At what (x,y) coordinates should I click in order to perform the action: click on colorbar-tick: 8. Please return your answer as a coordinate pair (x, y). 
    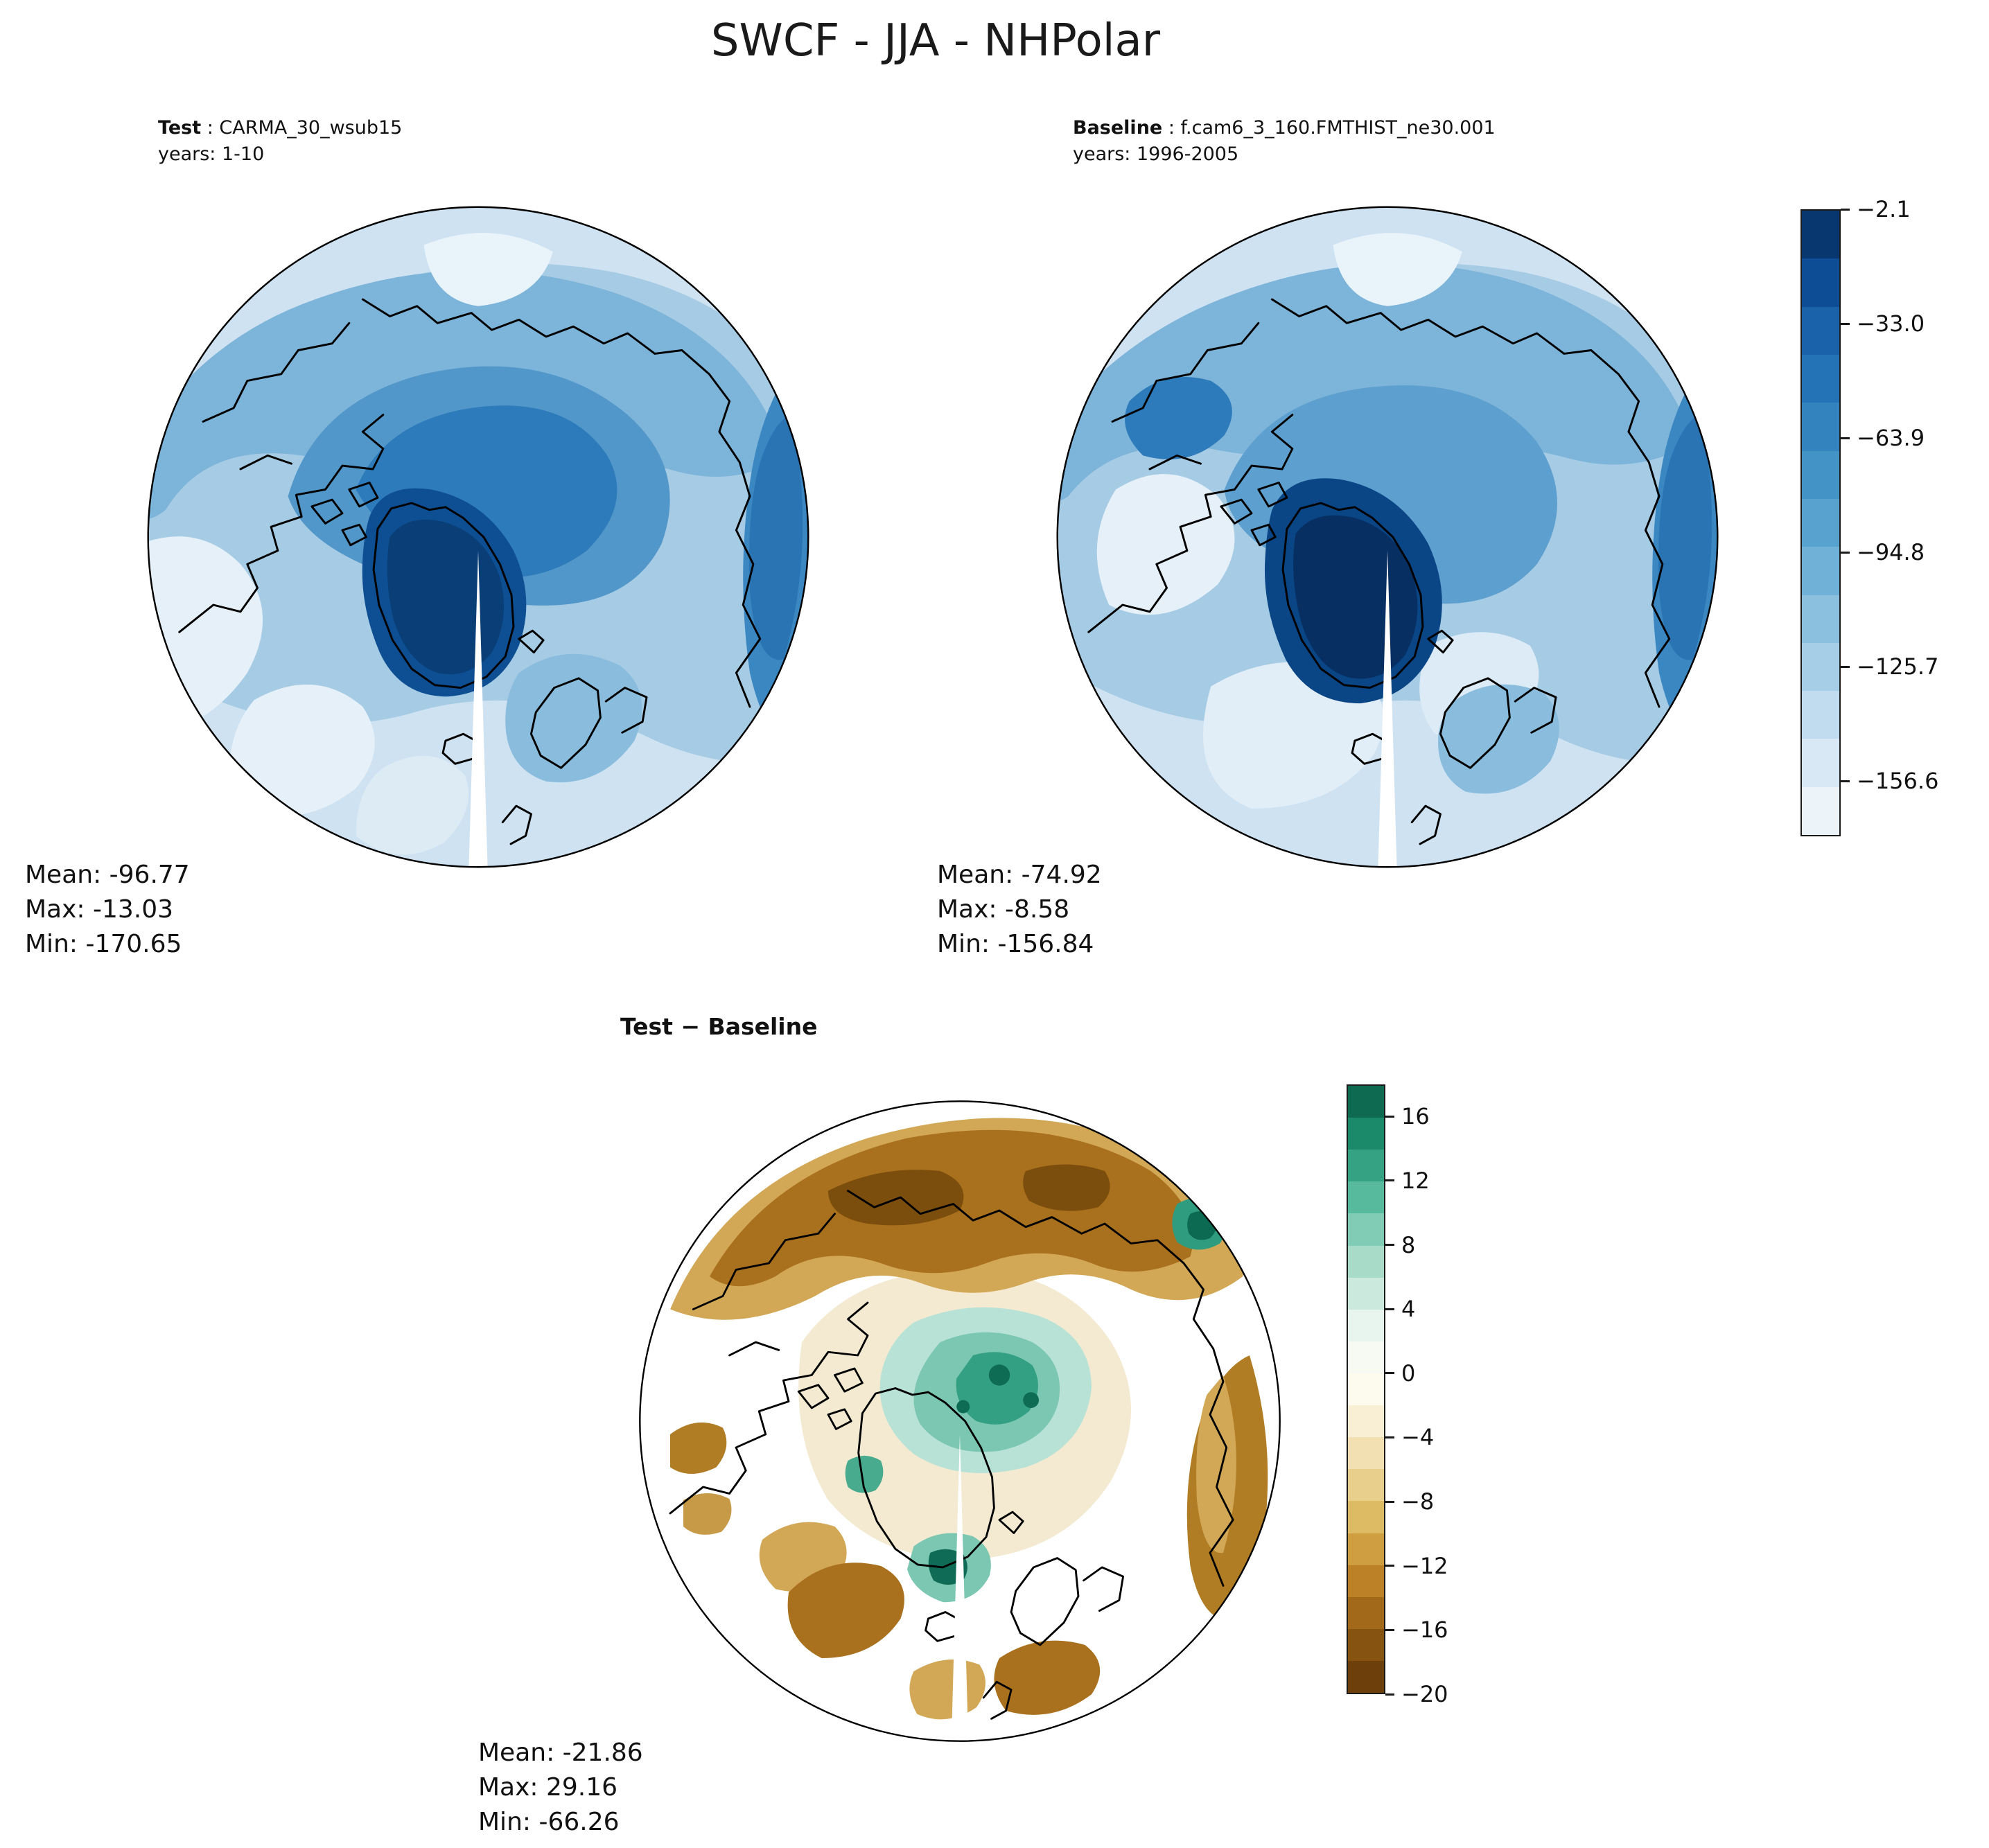
    Looking at the image, I should click on (1400, 1245).